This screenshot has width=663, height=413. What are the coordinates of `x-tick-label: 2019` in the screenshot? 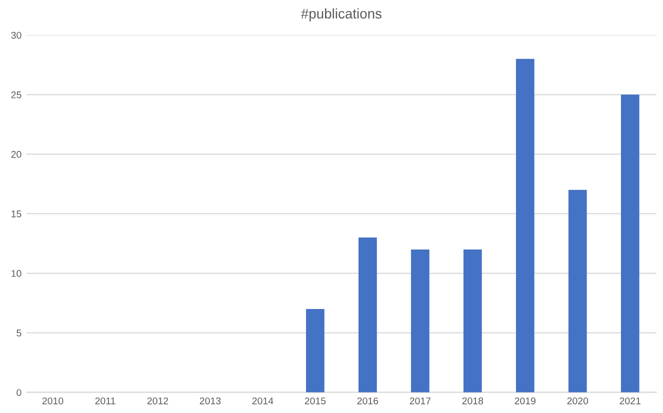 It's located at (525, 400).